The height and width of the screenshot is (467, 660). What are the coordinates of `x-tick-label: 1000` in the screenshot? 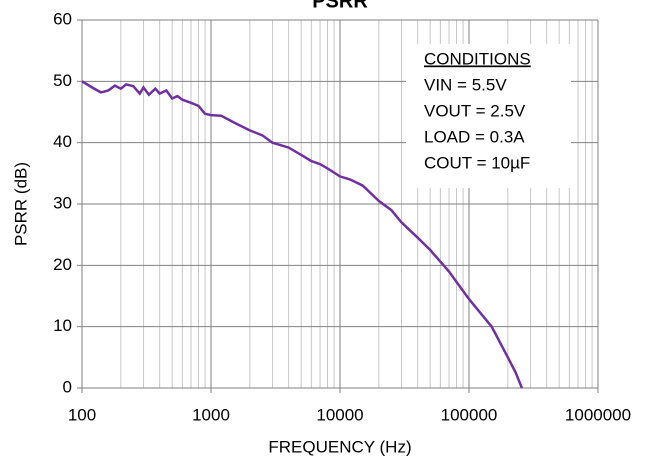 It's located at (211, 414).